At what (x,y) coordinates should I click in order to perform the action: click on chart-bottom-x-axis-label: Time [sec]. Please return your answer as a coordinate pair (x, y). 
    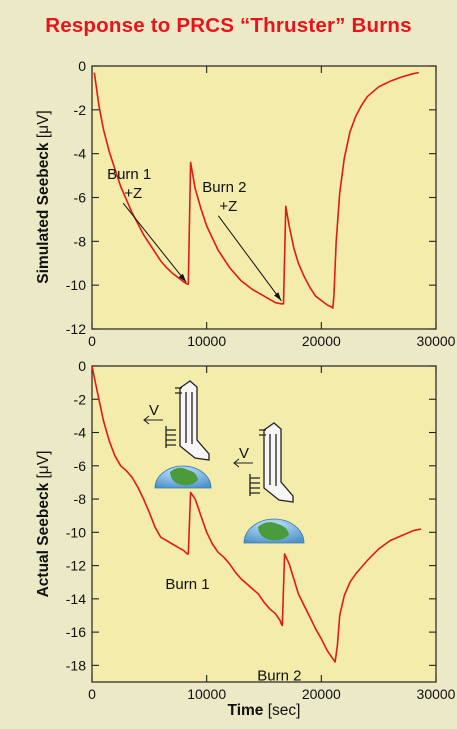
    Looking at the image, I should click on (264, 710).